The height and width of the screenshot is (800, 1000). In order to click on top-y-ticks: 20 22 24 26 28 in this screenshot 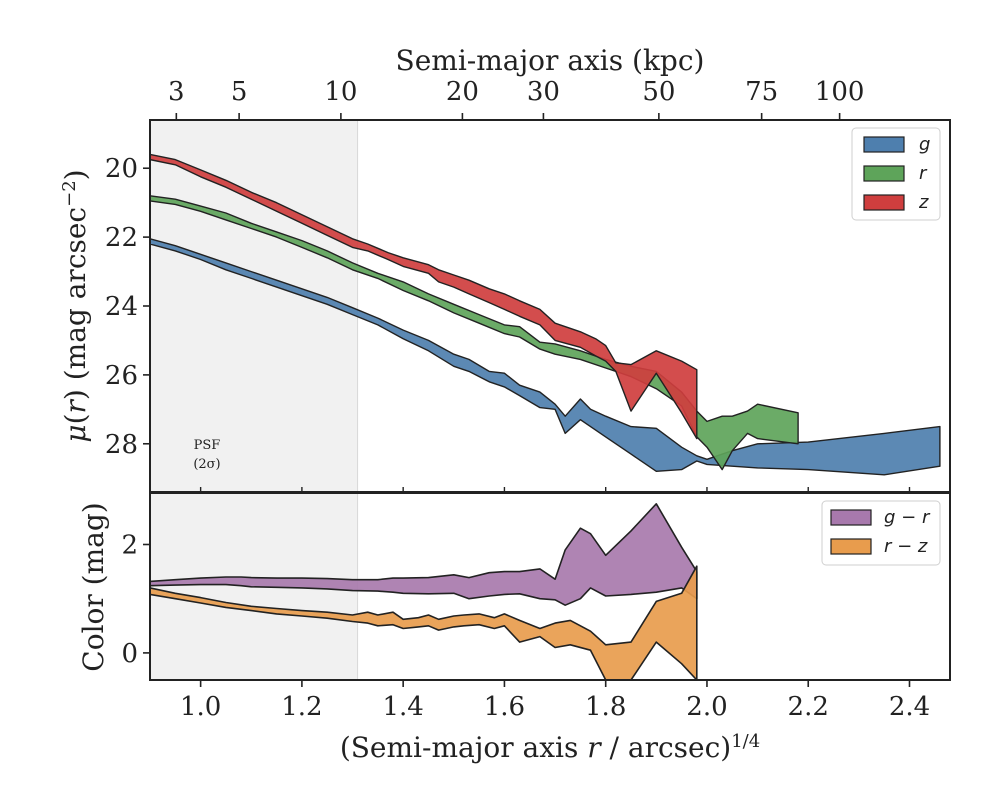, I will do `click(127, 307)`.